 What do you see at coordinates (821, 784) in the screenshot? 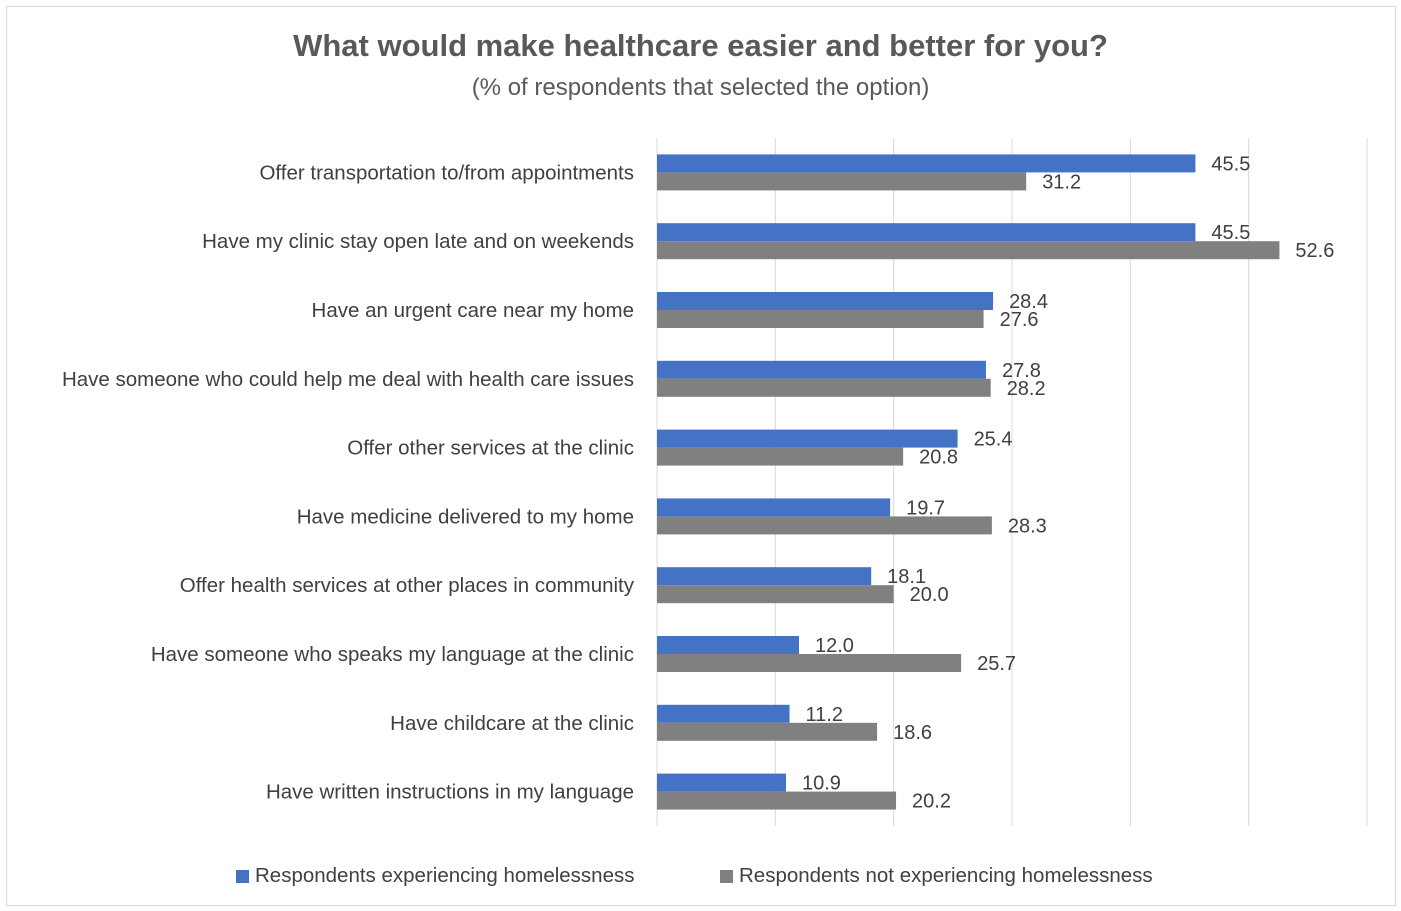
I see `data-label-homeless: 10.9` at bounding box center [821, 784].